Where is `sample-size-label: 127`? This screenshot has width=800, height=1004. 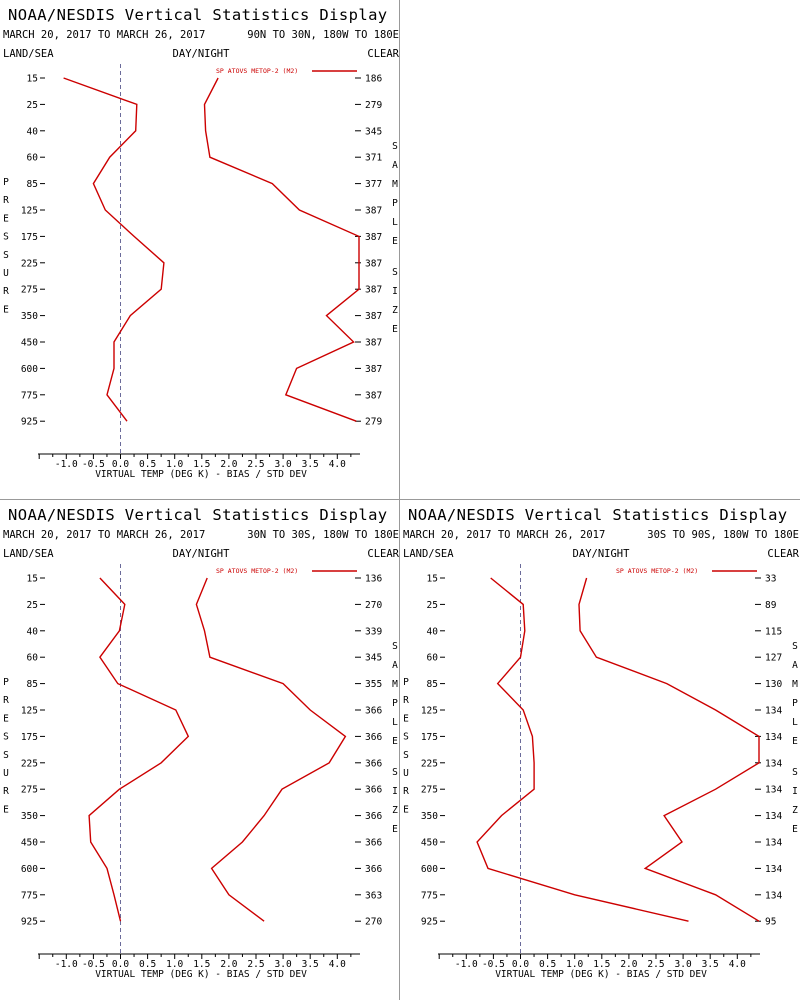
sample-size-label: 127 is located at coordinates (773, 658).